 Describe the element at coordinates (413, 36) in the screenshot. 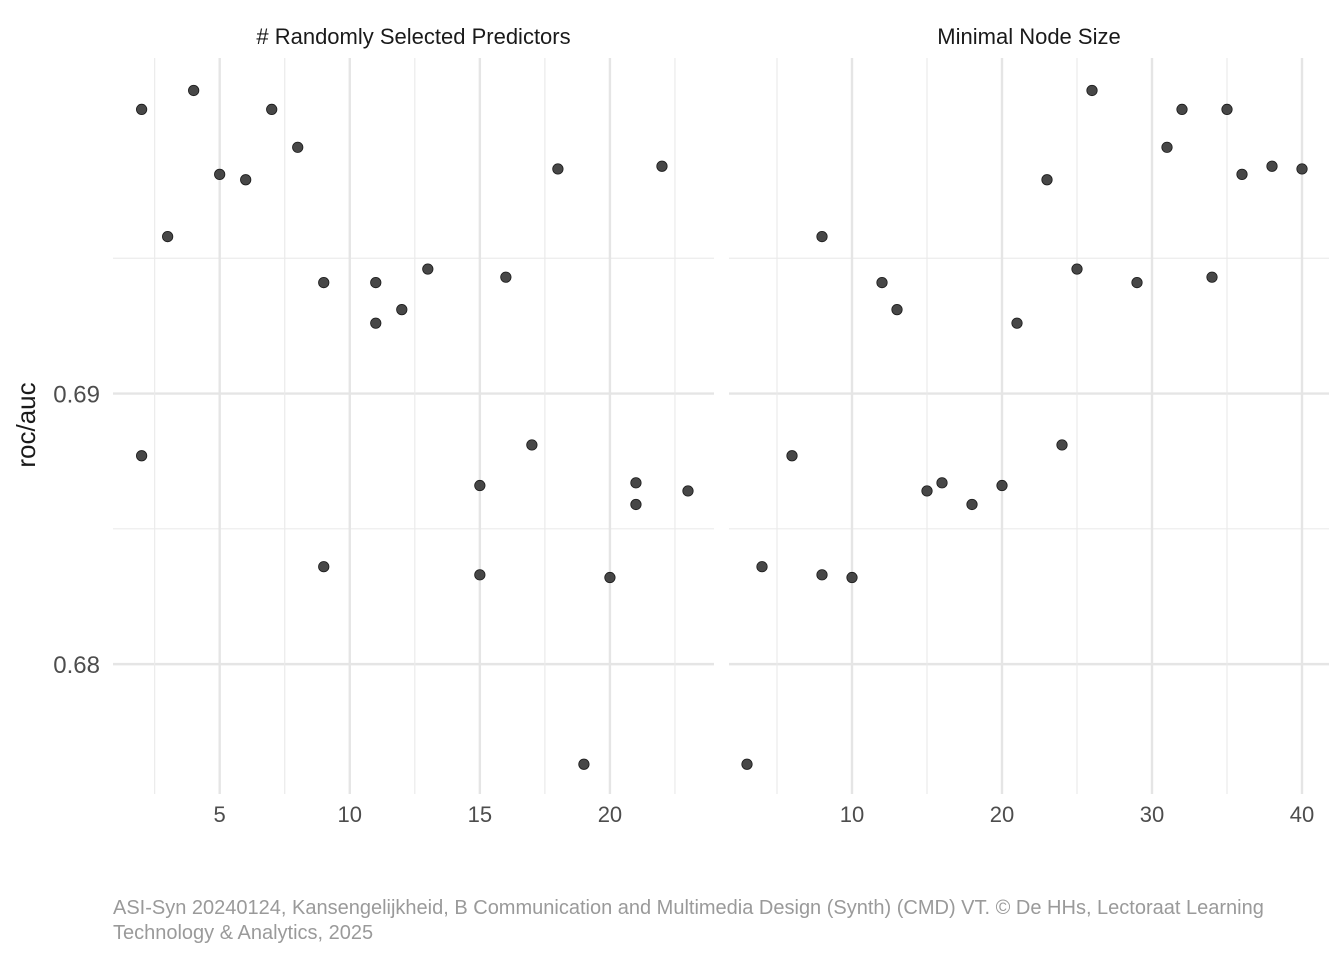

I see `panel-title: # Randomly Selected Predictors` at that location.